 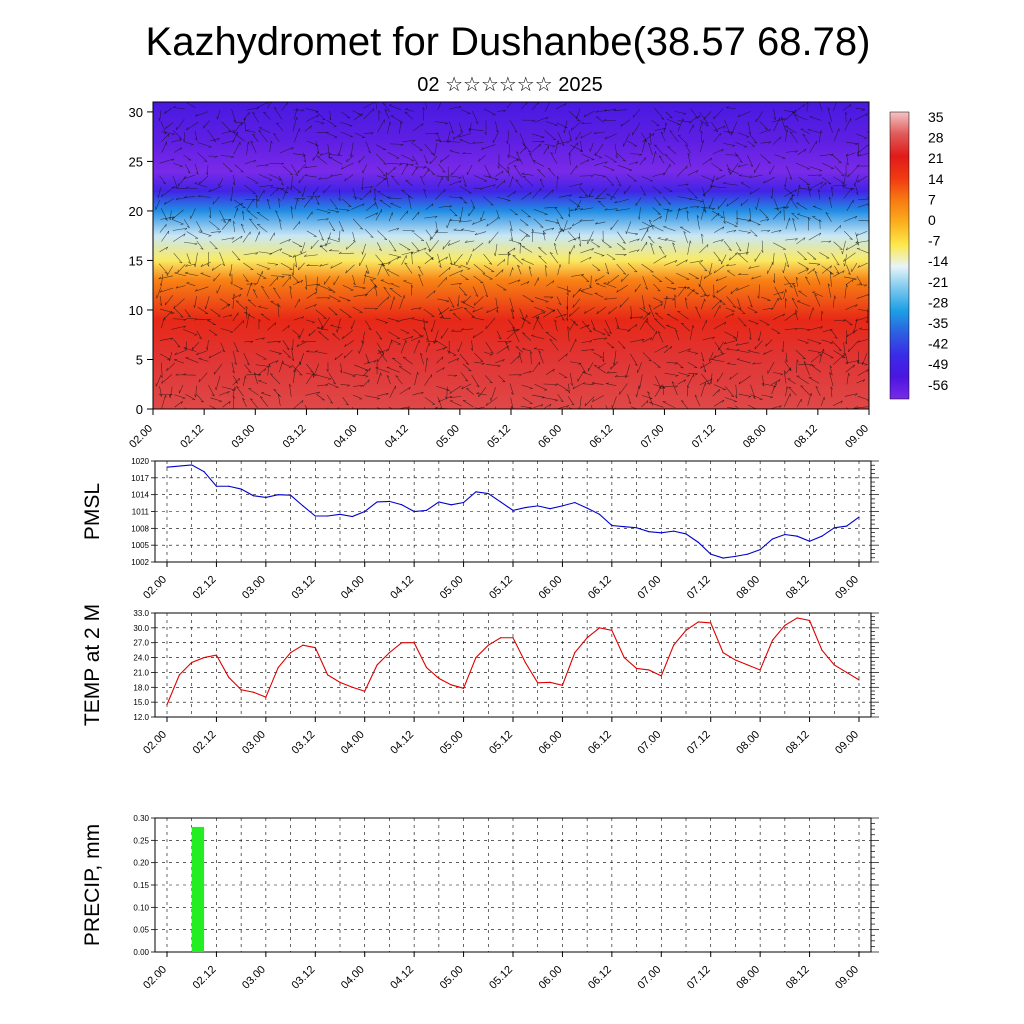 I want to click on x-tick-label: 06.12, so click(x=601, y=437).